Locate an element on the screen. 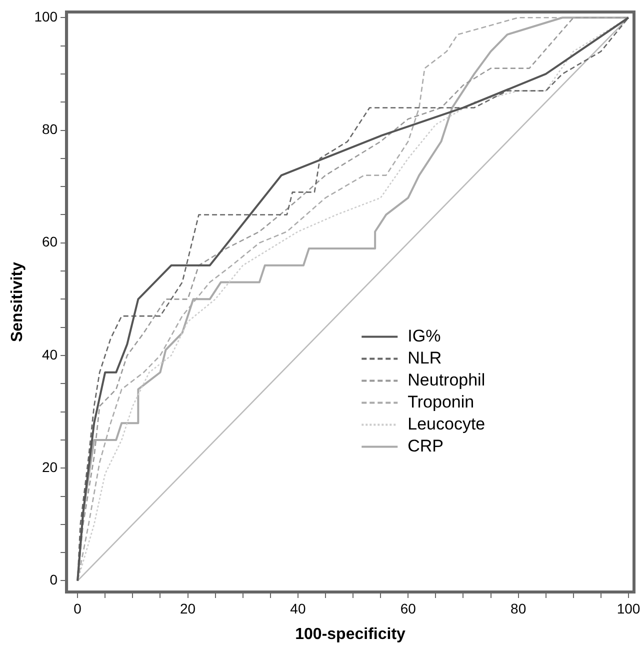 This screenshot has width=644, height=652. x-tick-label: 20 is located at coordinates (188, 608).